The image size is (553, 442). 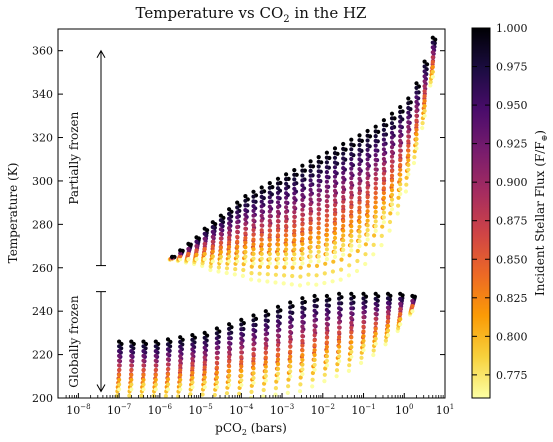 I want to click on colorbar-tick-label: 0.850, so click(x=512, y=259).